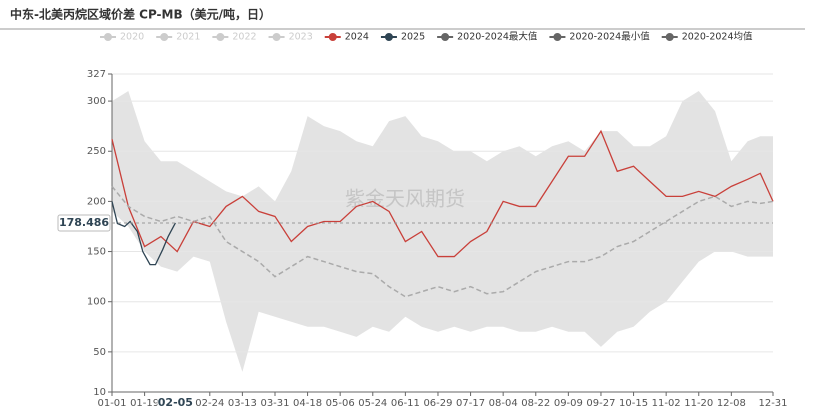  I want to click on x-tick-label: 01-19, so click(144, 403).